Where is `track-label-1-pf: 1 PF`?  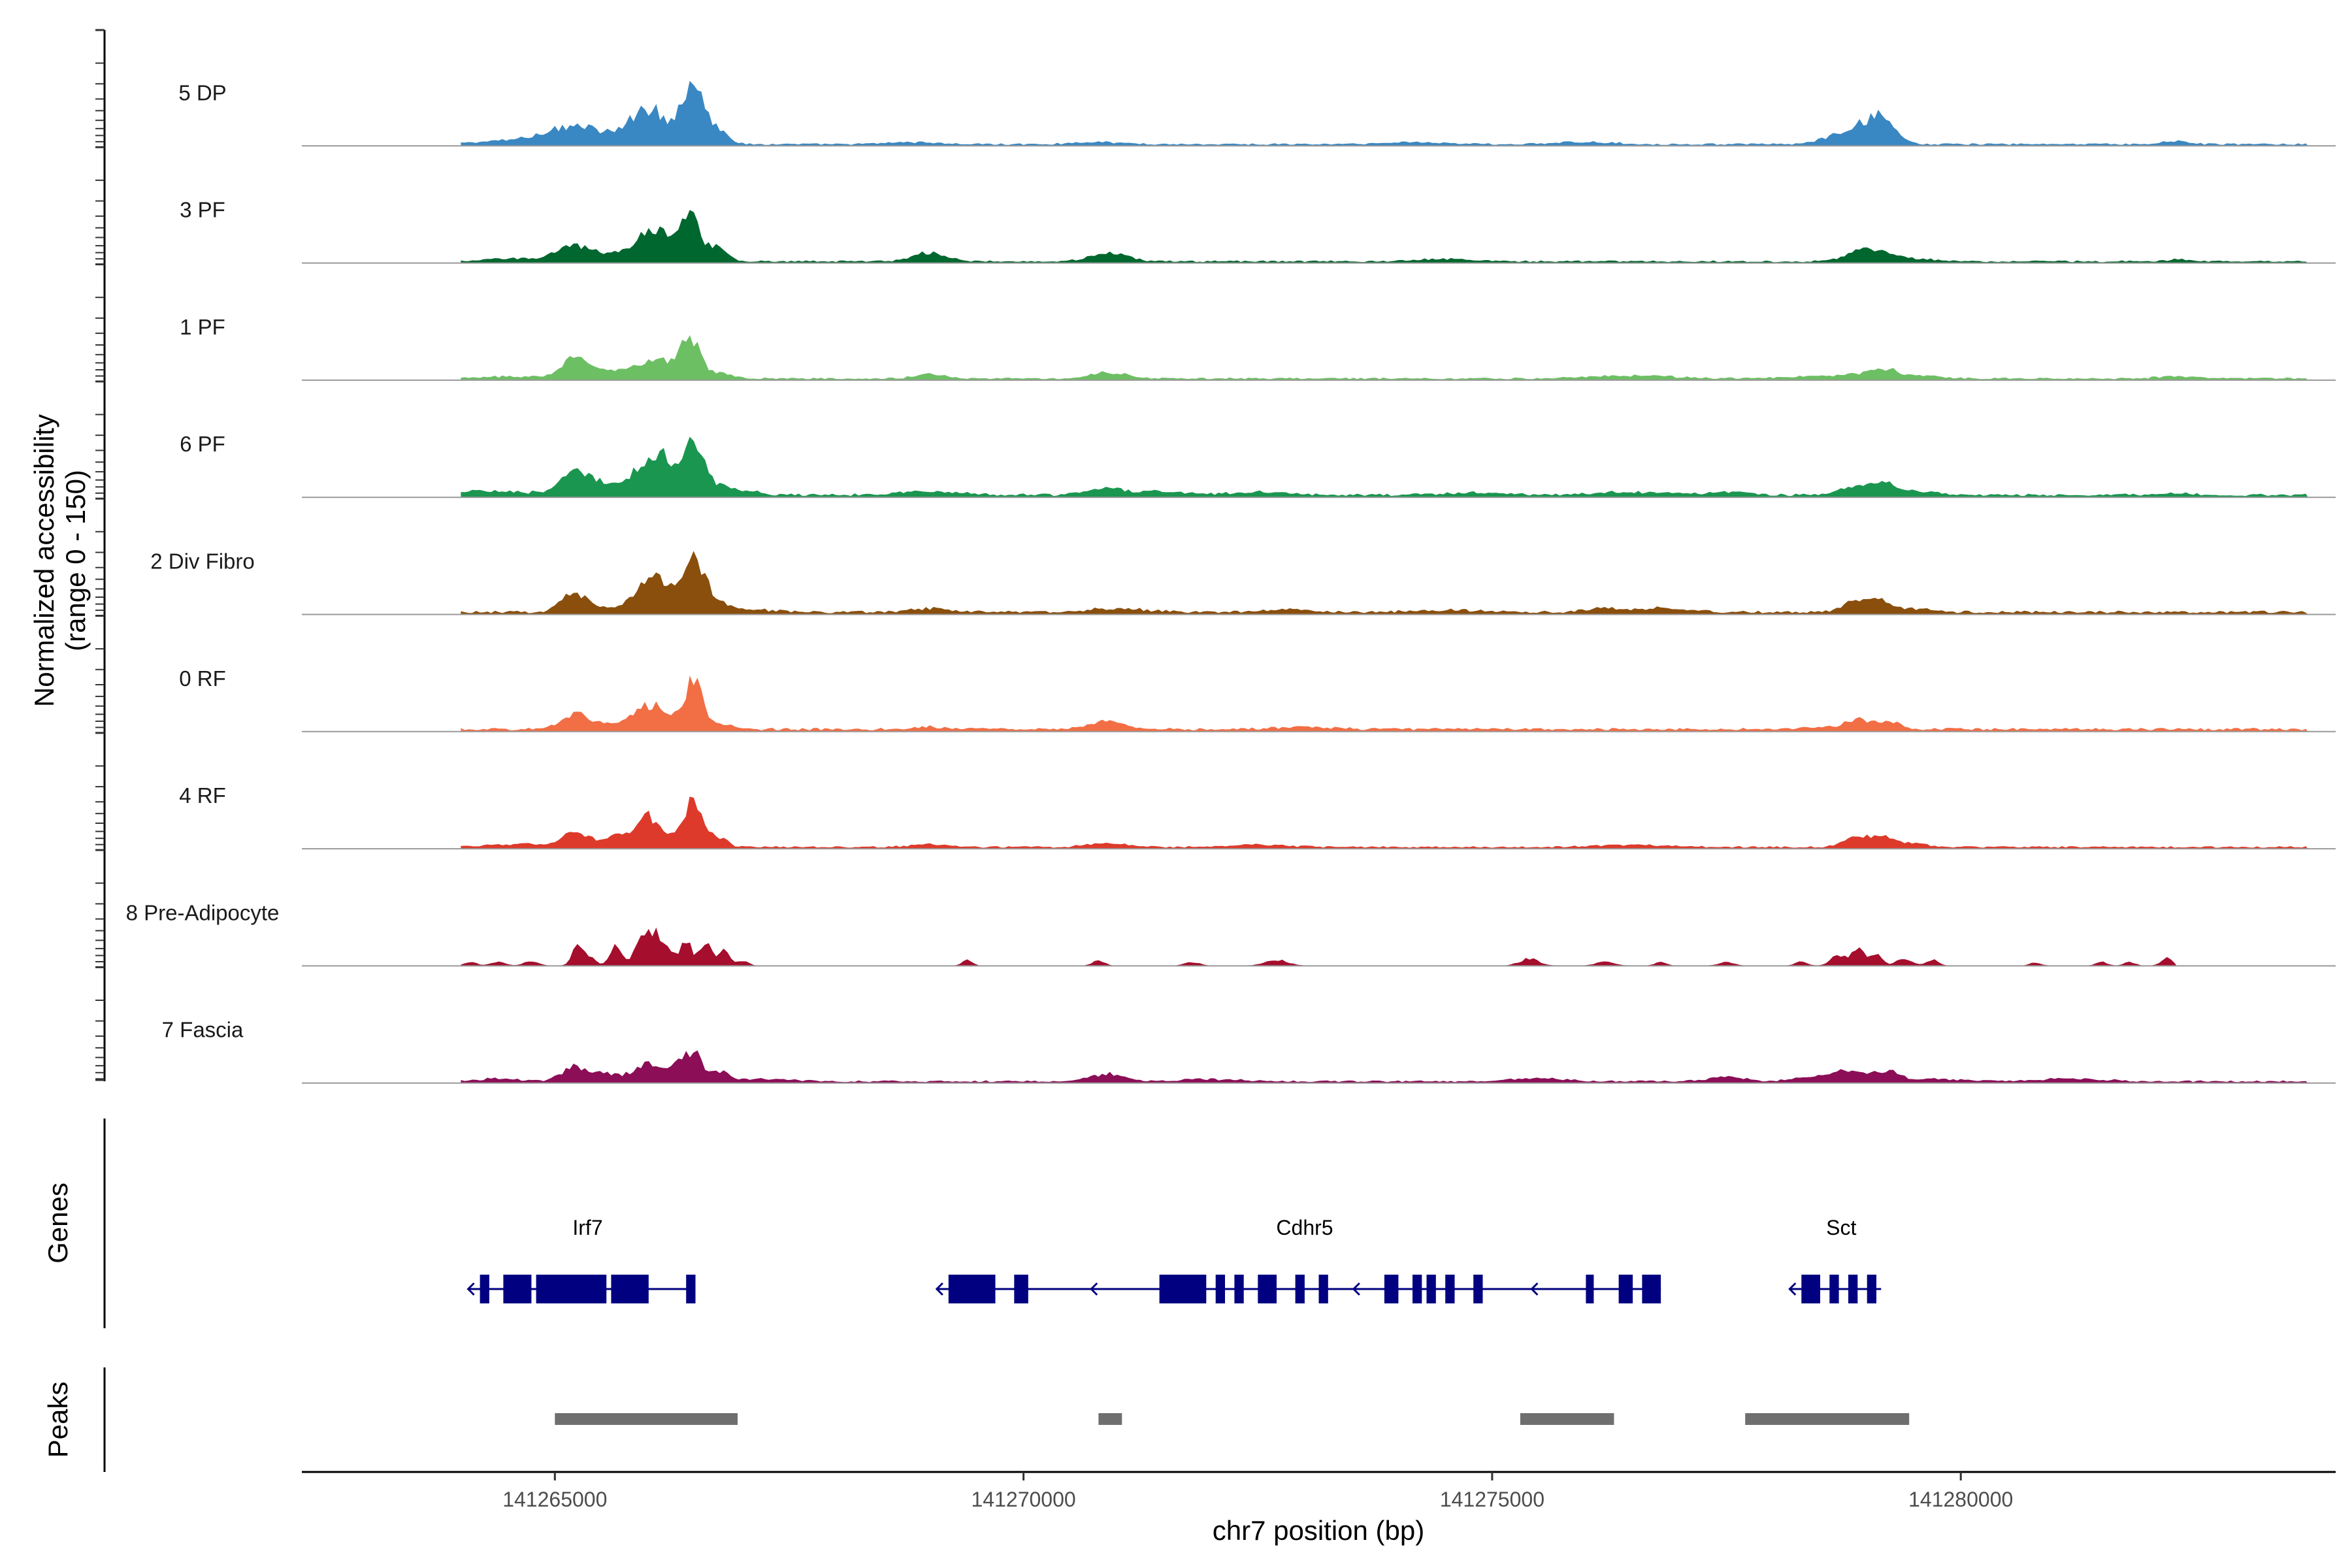
track-label-1-pf: 1 PF is located at coordinates (202, 327).